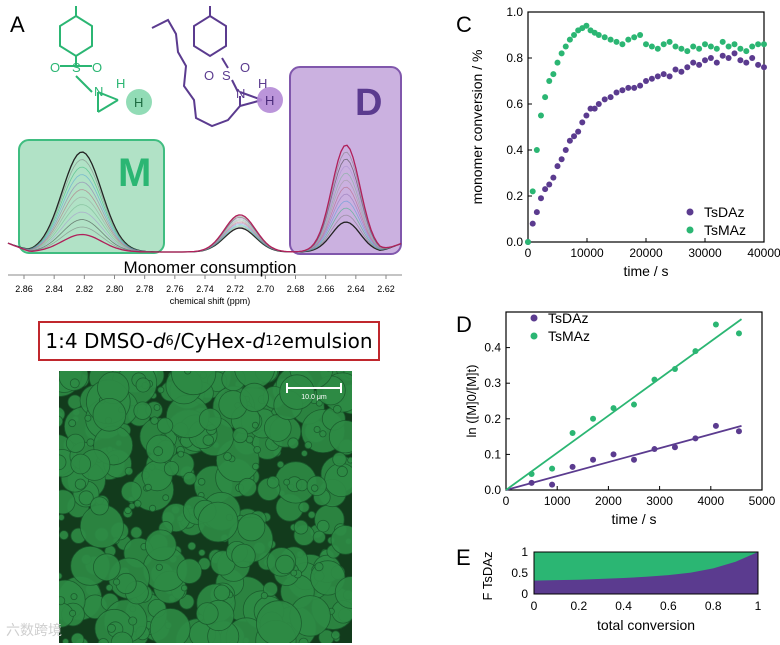 Image resolution: width=780 pixels, height=645 pixels. I want to click on nmr-tick-label: 2.84, so click(54, 289).